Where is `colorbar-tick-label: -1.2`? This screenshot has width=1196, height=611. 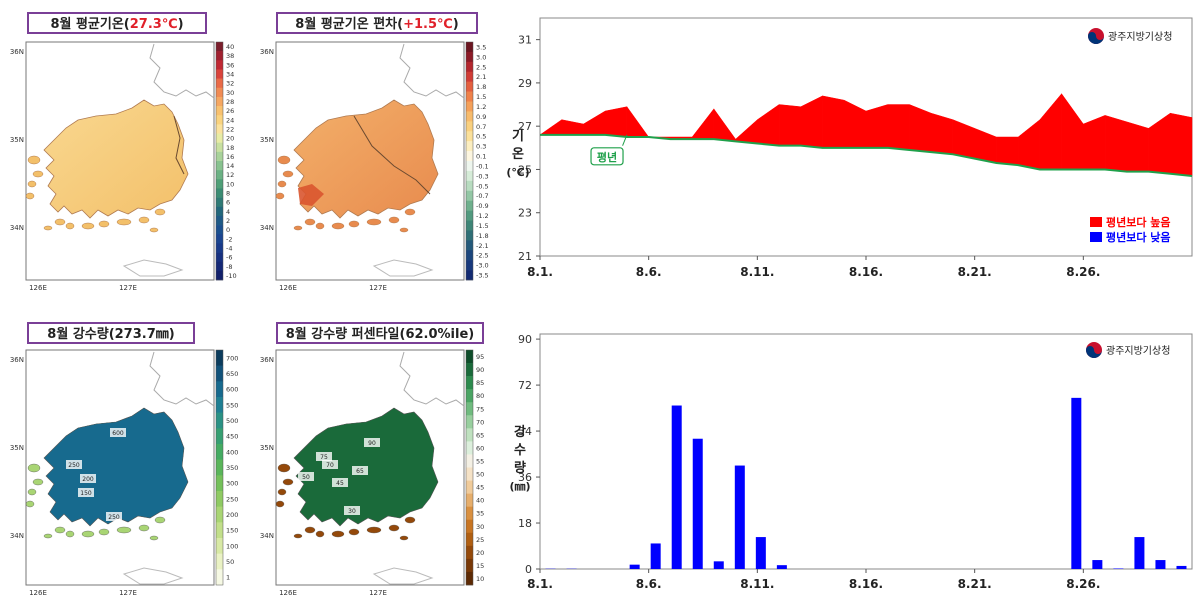
colorbar-tick-label: -1.2 is located at coordinates (482, 216).